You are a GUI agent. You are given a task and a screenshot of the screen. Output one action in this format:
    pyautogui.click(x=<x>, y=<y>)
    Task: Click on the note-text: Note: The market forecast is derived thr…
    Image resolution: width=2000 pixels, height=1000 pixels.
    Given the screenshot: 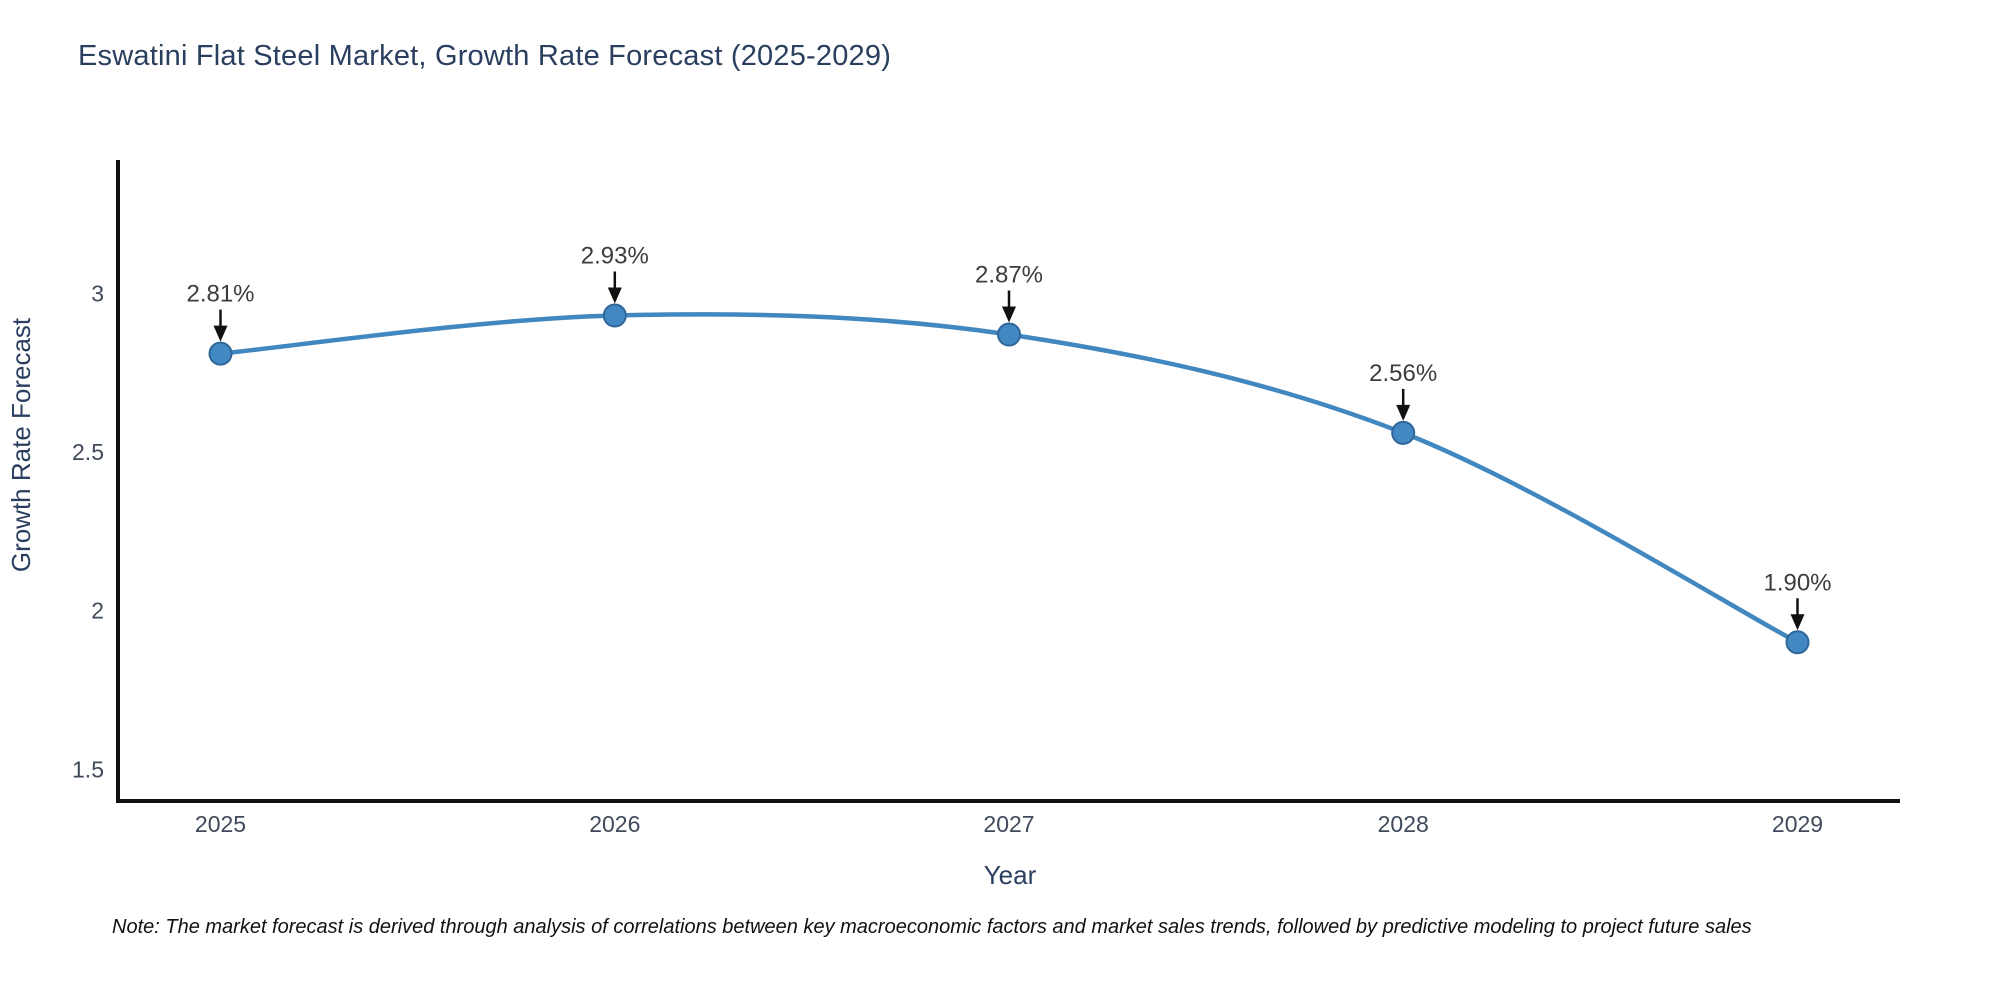 What is the action you would take?
    pyautogui.click(x=932, y=927)
    